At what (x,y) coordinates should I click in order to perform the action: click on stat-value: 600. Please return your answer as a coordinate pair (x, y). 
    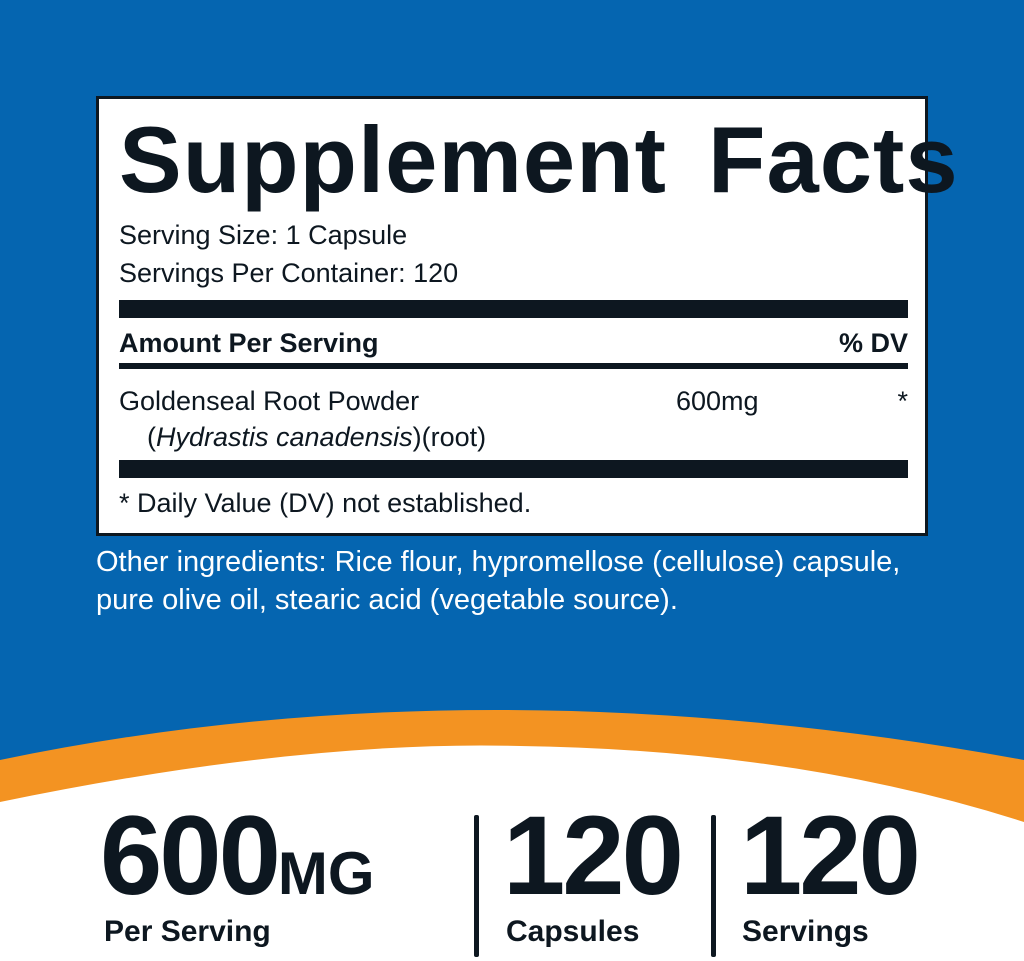
    Looking at the image, I should click on (190, 855).